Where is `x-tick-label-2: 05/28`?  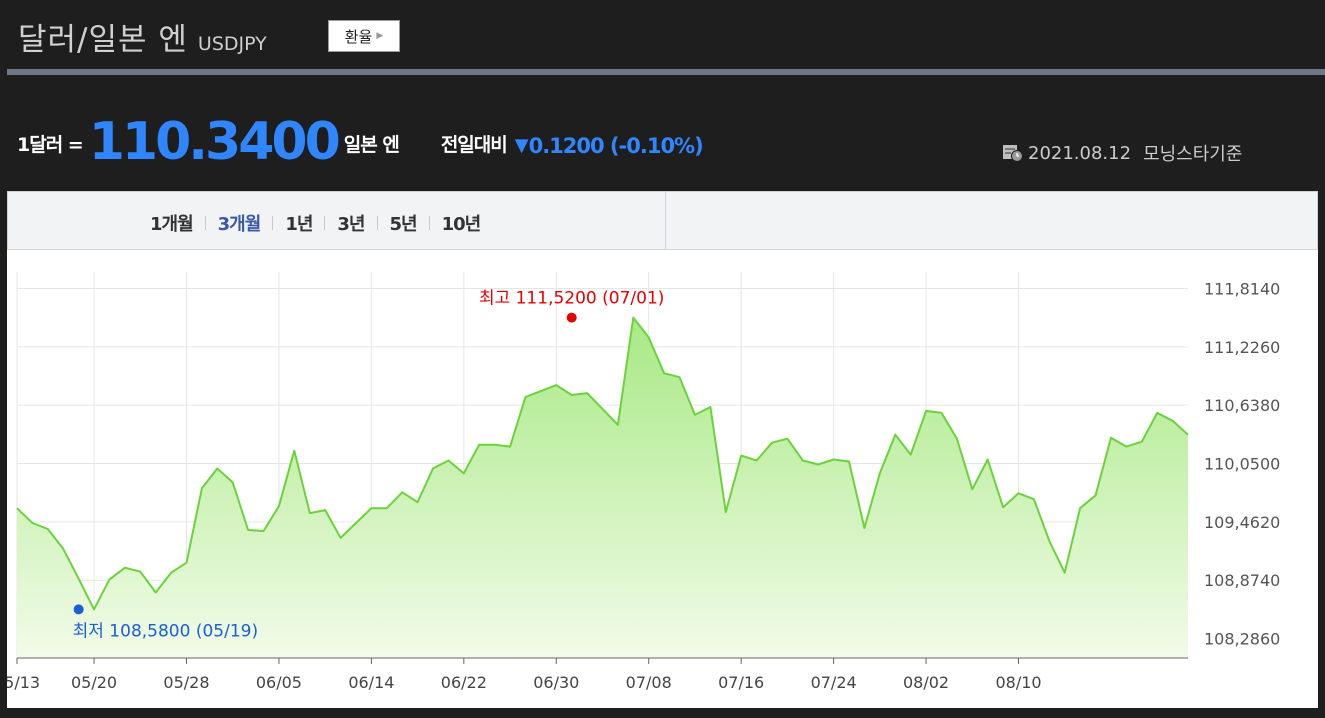 x-tick-label-2: 05/28 is located at coordinates (186, 682).